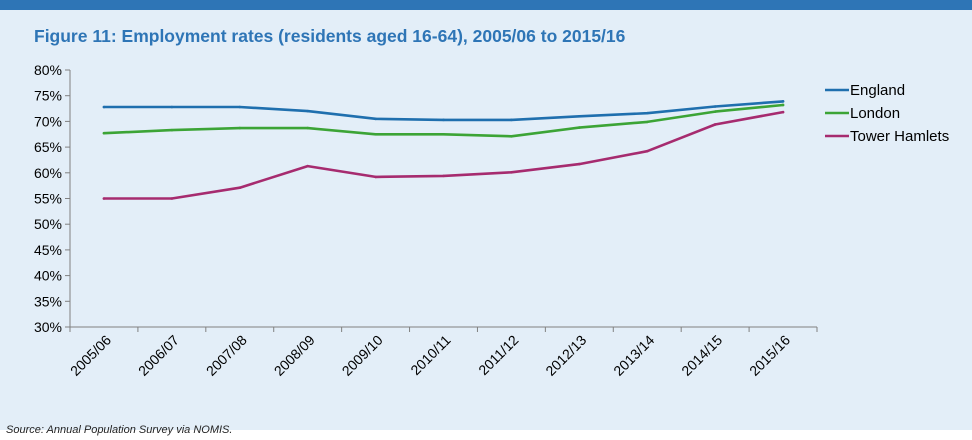 The height and width of the screenshot is (440, 972). I want to click on x-tick-label-2005-06: 2005/06, so click(90, 355).